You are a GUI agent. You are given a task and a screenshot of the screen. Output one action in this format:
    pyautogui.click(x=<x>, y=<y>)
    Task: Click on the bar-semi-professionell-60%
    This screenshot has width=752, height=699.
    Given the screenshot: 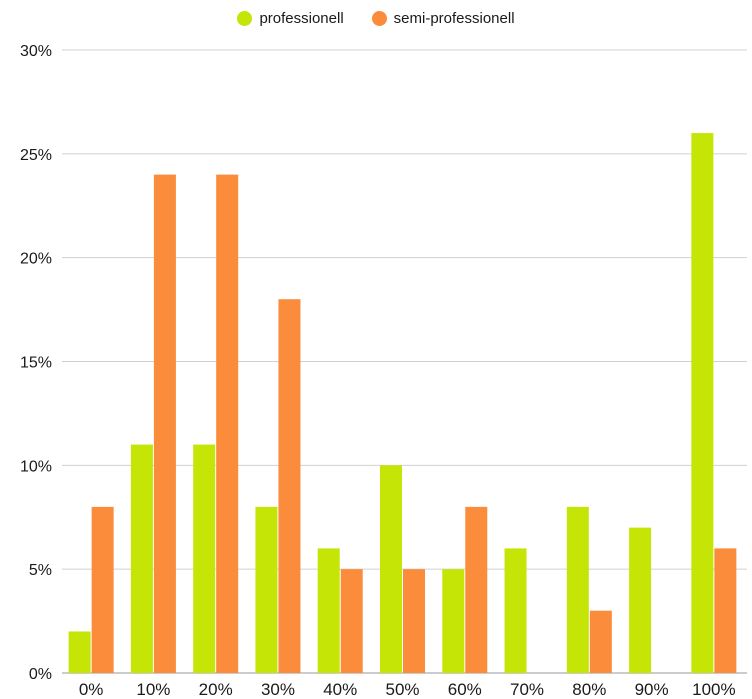 What is the action you would take?
    pyautogui.click(x=476, y=589)
    